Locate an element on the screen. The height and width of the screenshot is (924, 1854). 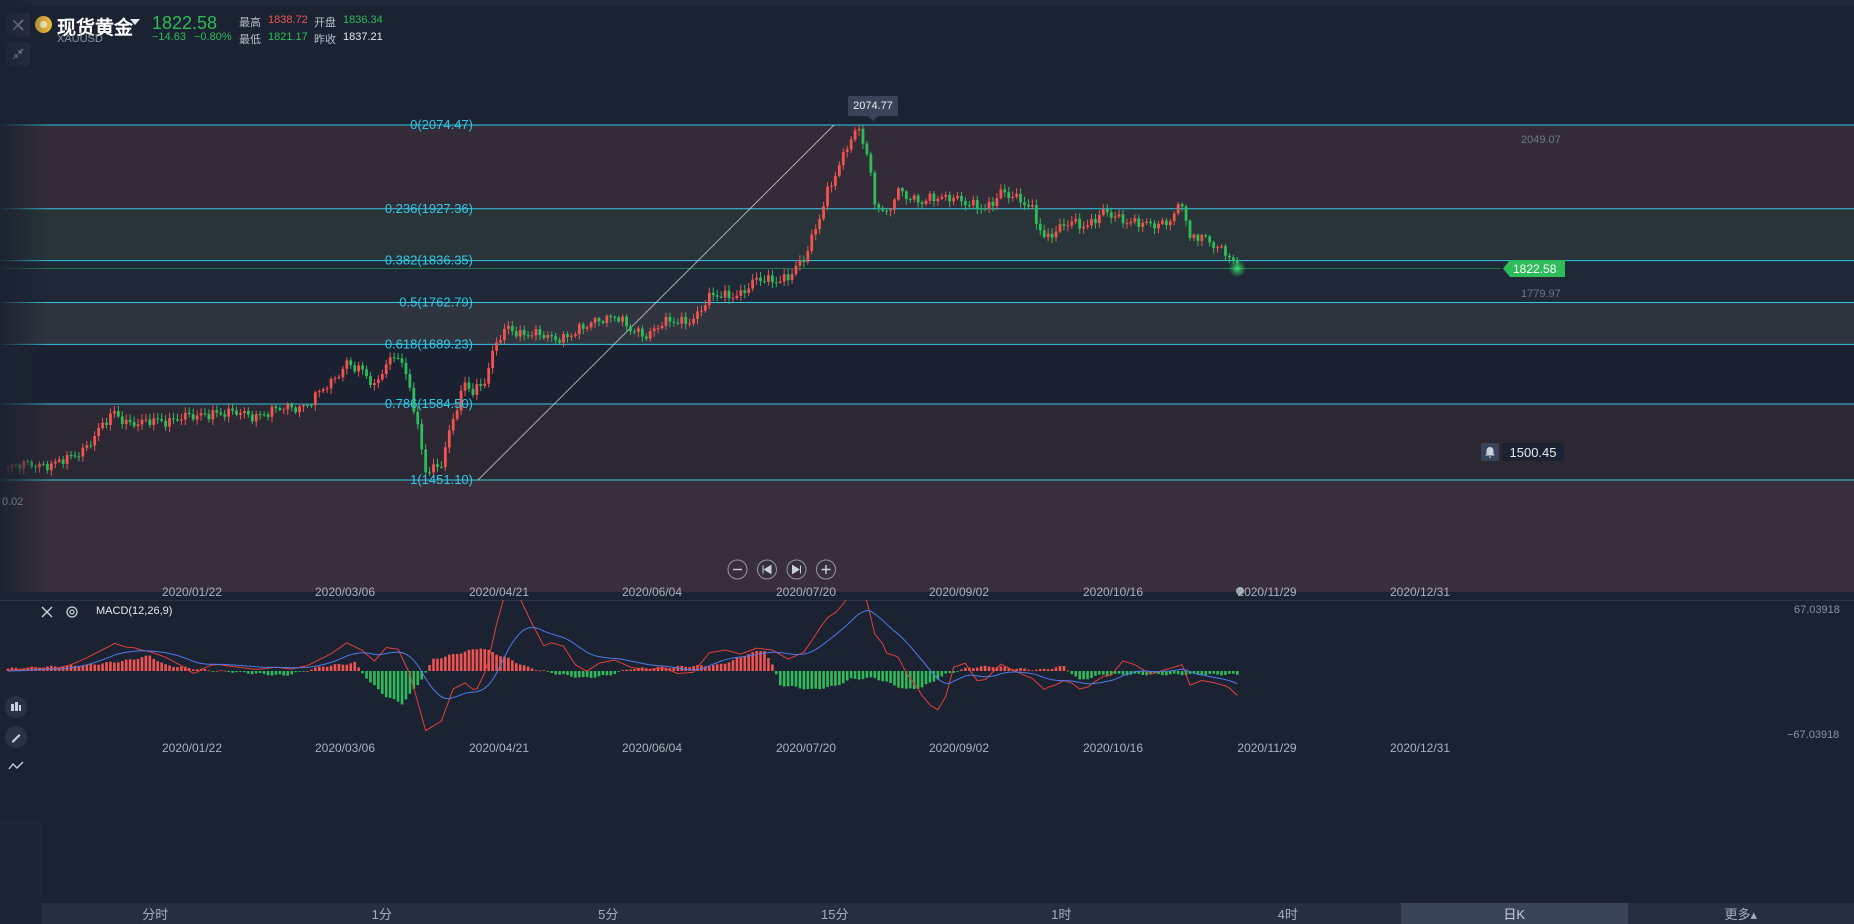
timeframe-tab: 日K is located at coordinates (1514, 913).